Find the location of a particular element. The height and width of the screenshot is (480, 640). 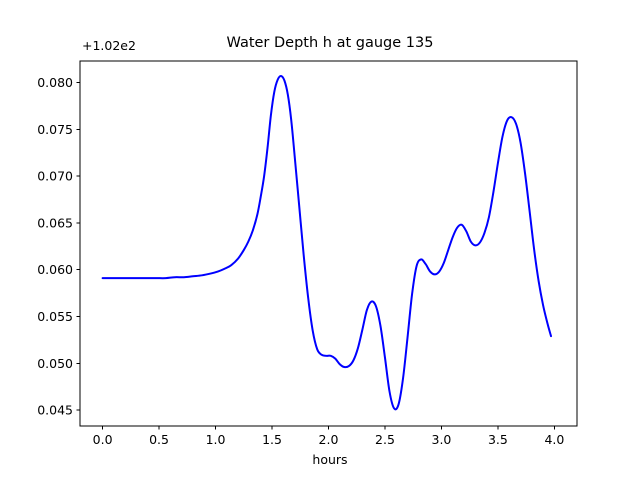

y-tick-label: 0.080 is located at coordinates (55, 82).